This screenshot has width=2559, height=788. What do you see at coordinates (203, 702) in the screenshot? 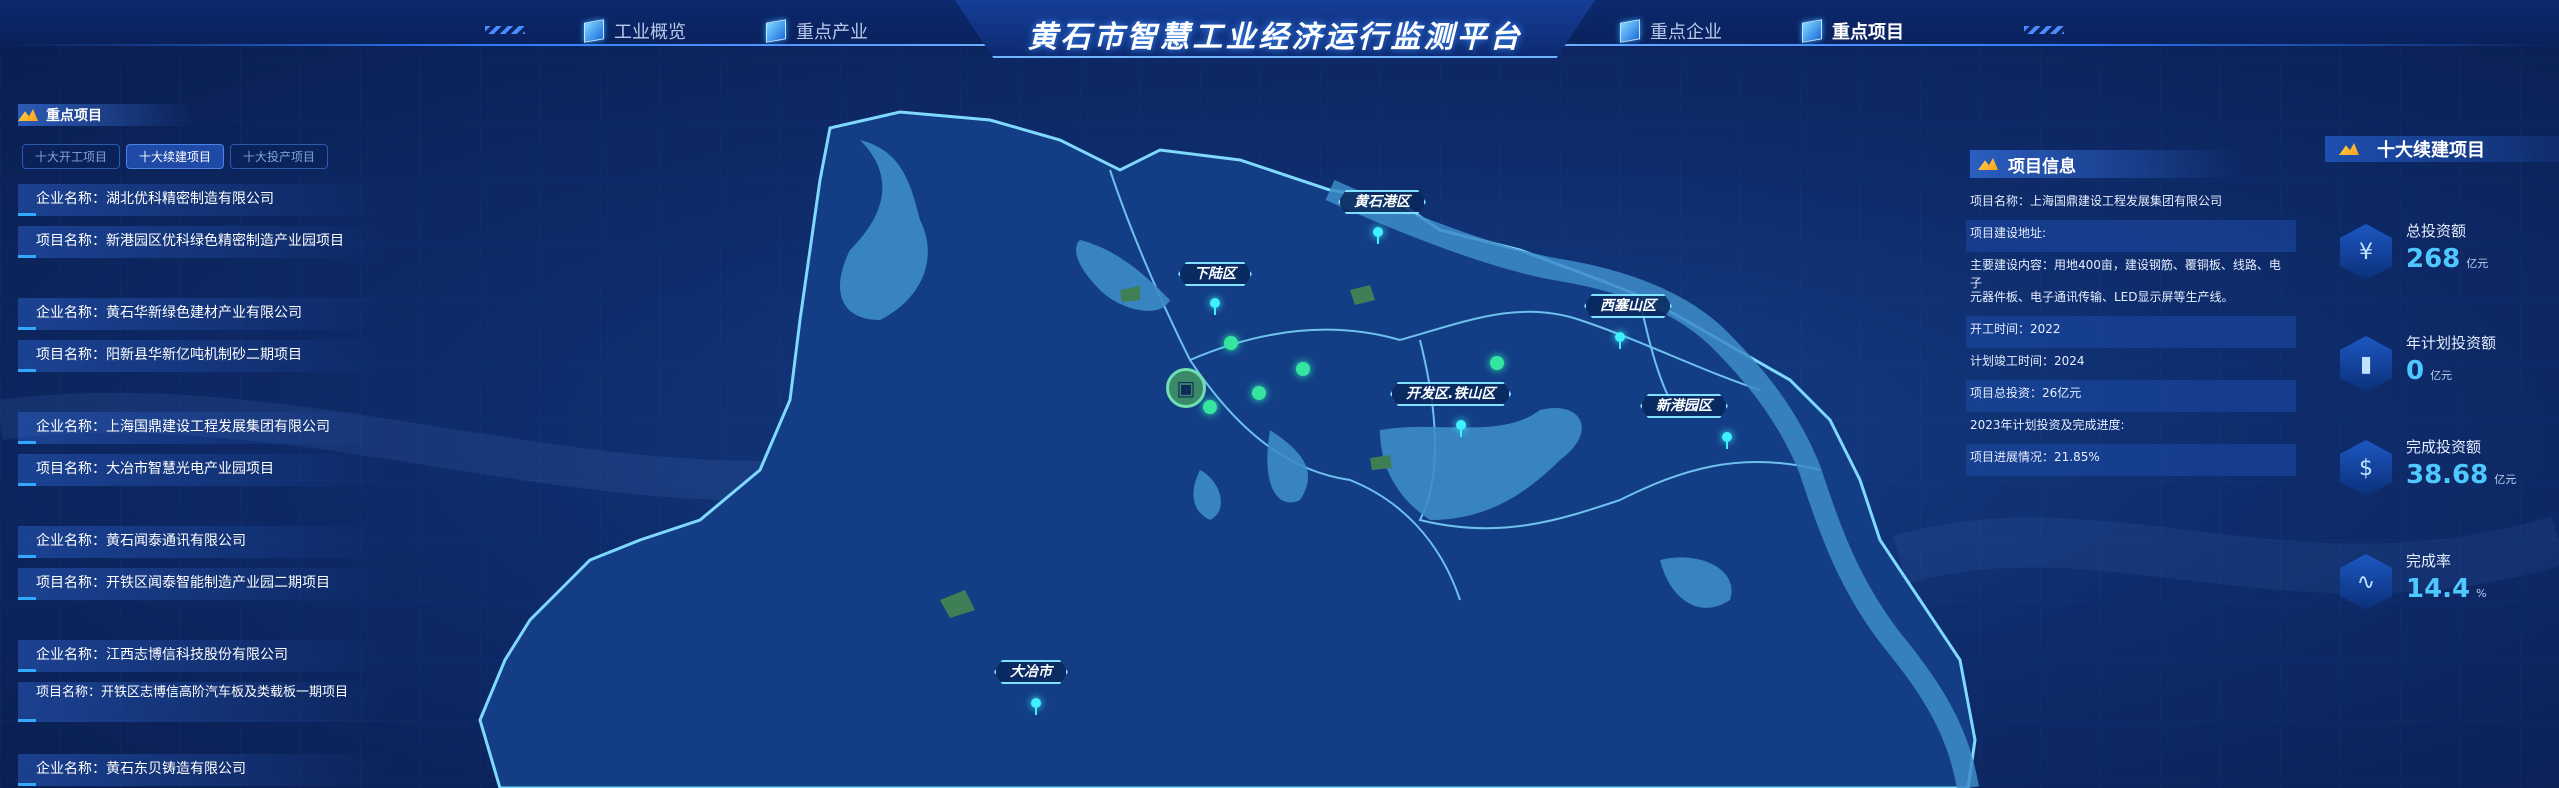
I see `project-name: 项目名称：开铁区志博信高阶汽车板及类载板一期项目` at bounding box center [203, 702].